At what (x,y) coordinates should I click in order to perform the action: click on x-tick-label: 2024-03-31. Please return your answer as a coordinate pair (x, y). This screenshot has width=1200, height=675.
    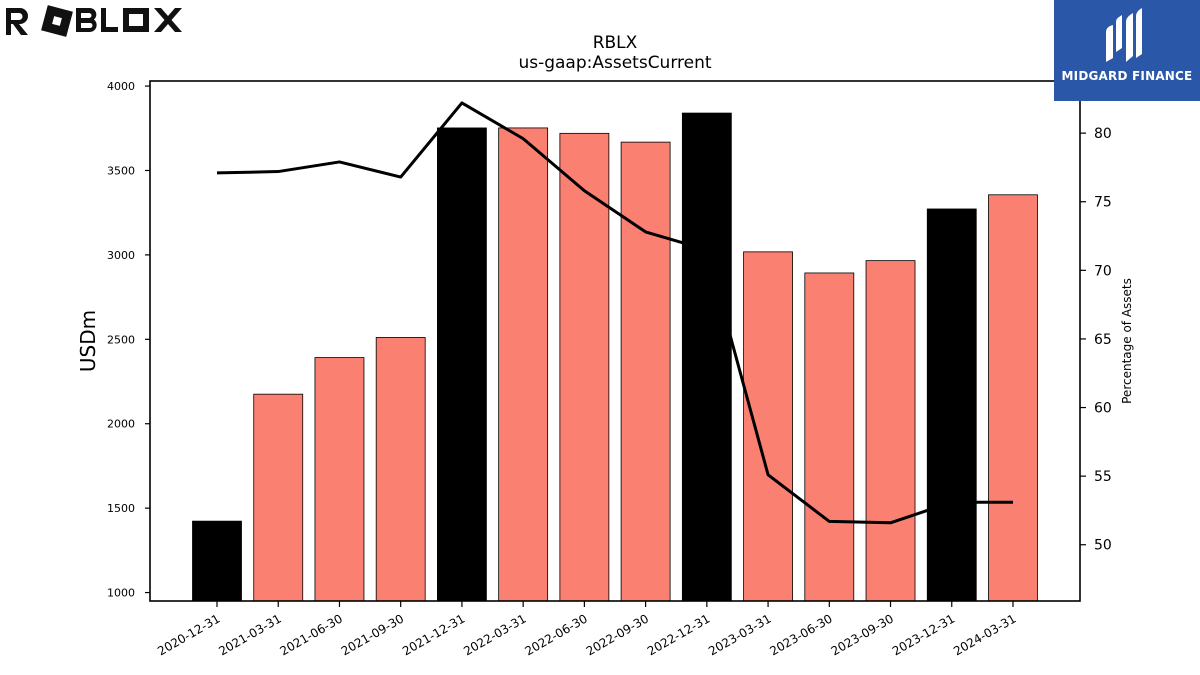
    Looking at the image, I should click on (984, 634).